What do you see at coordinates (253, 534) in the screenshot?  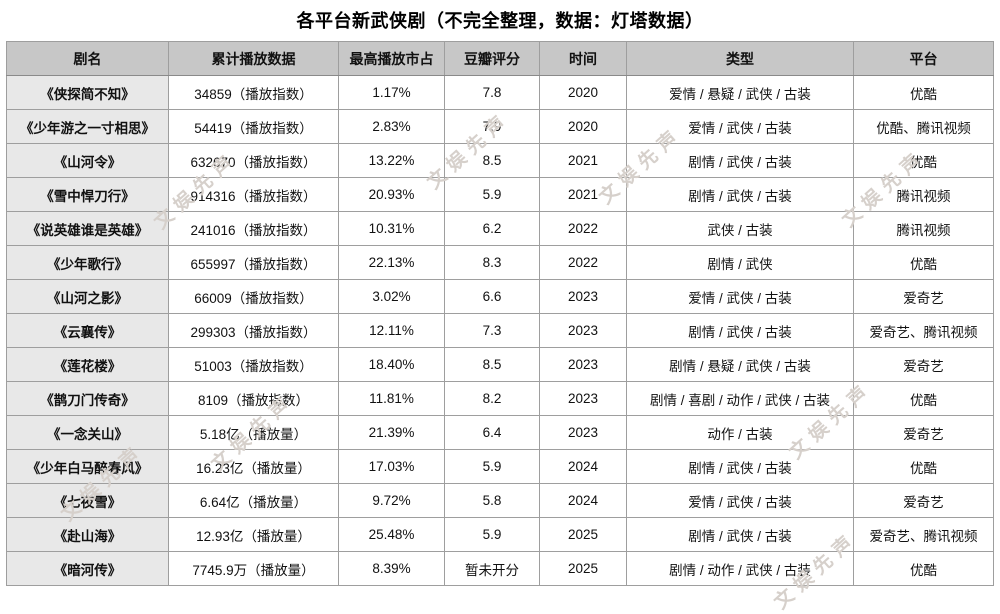 I see `cell-playback: 12.93亿（播放量）` at bounding box center [253, 534].